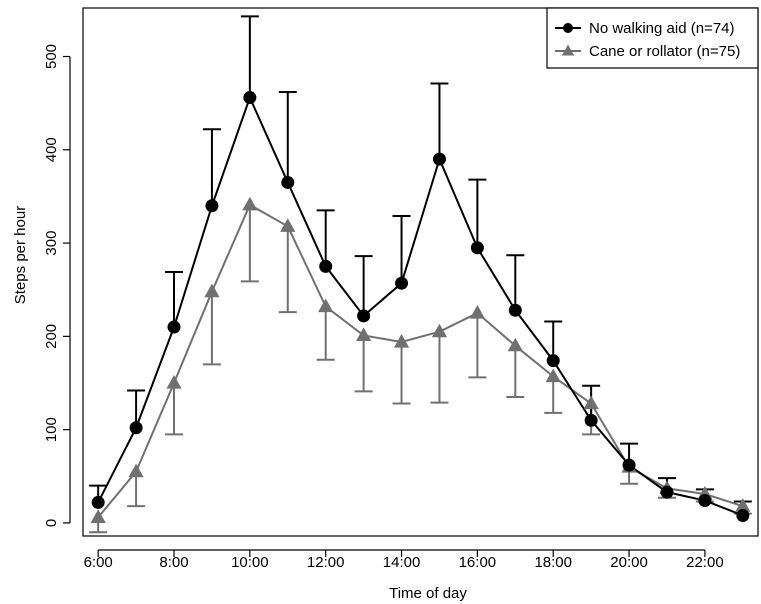 This screenshot has height=604, width=761. I want to click on x-tick-label: 20:00, so click(629, 562).